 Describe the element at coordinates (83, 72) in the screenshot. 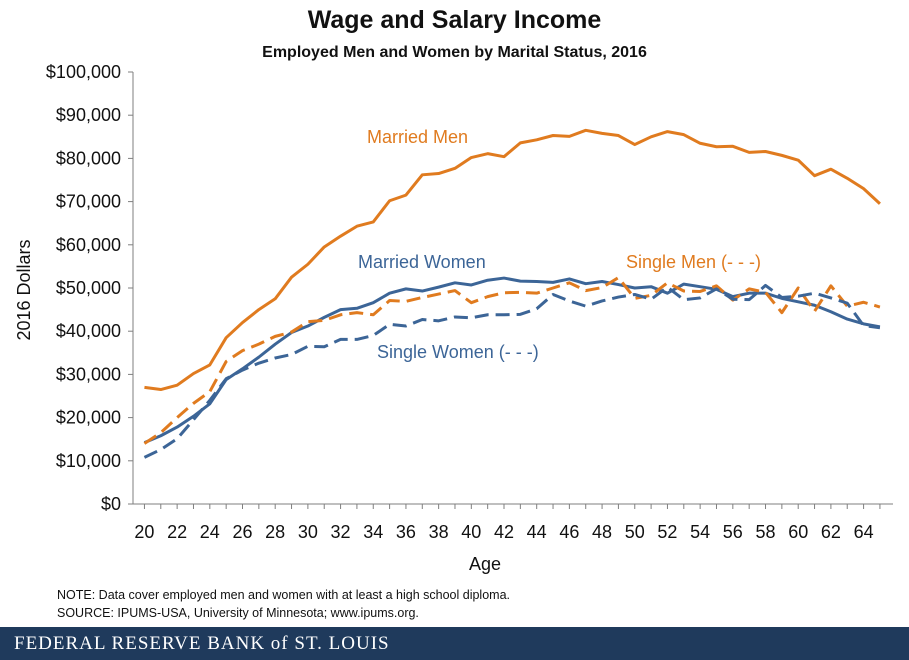

I see `y-tick-label: $100,000` at that location.